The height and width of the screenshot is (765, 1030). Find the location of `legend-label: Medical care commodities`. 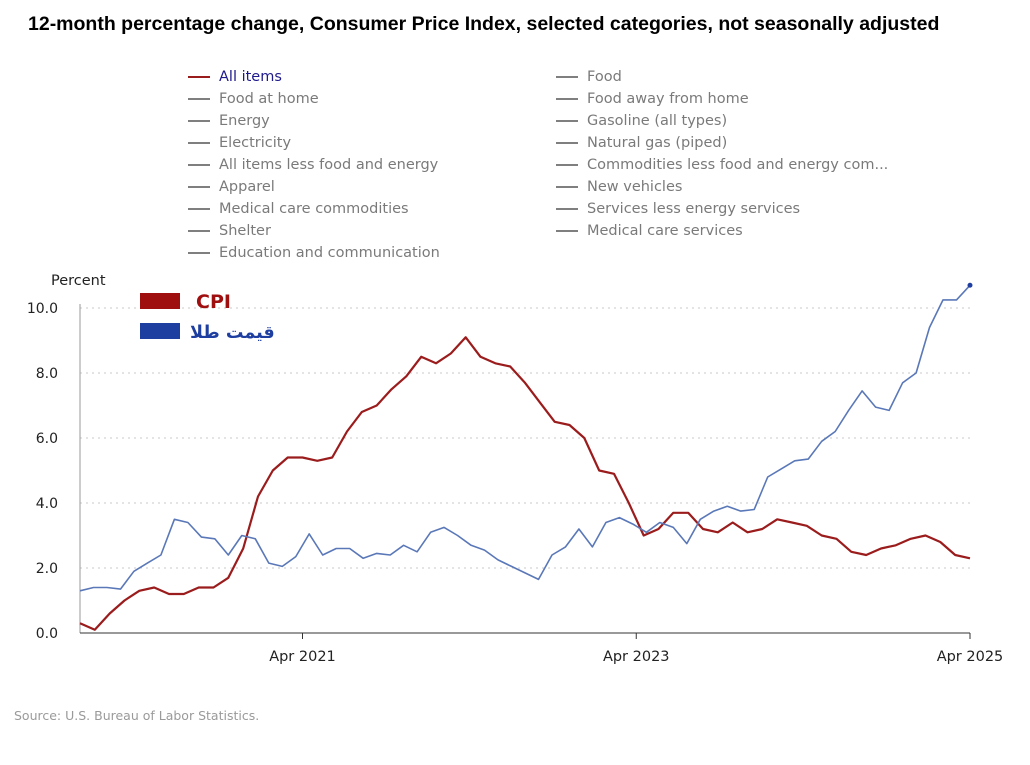

legend-label: Medical care commodities is located at coordinates (314, 209).